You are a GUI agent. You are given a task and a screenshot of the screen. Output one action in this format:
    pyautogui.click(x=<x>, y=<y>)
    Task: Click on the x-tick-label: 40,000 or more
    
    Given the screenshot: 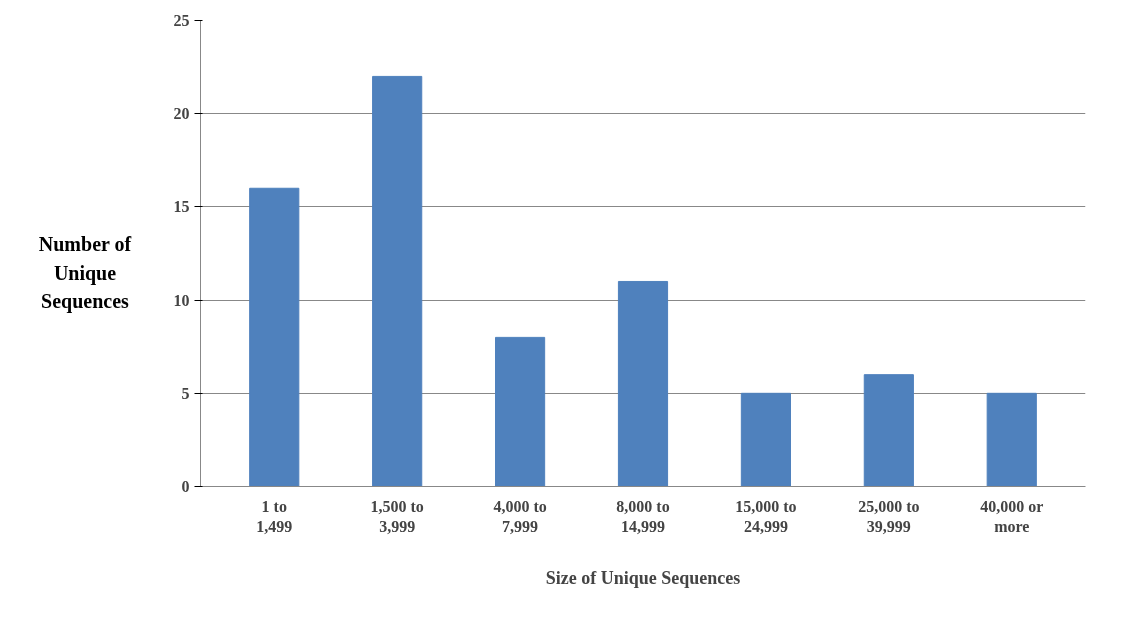 What is the action you would take?
    pyautogui.click(x=1012, y=516)
    